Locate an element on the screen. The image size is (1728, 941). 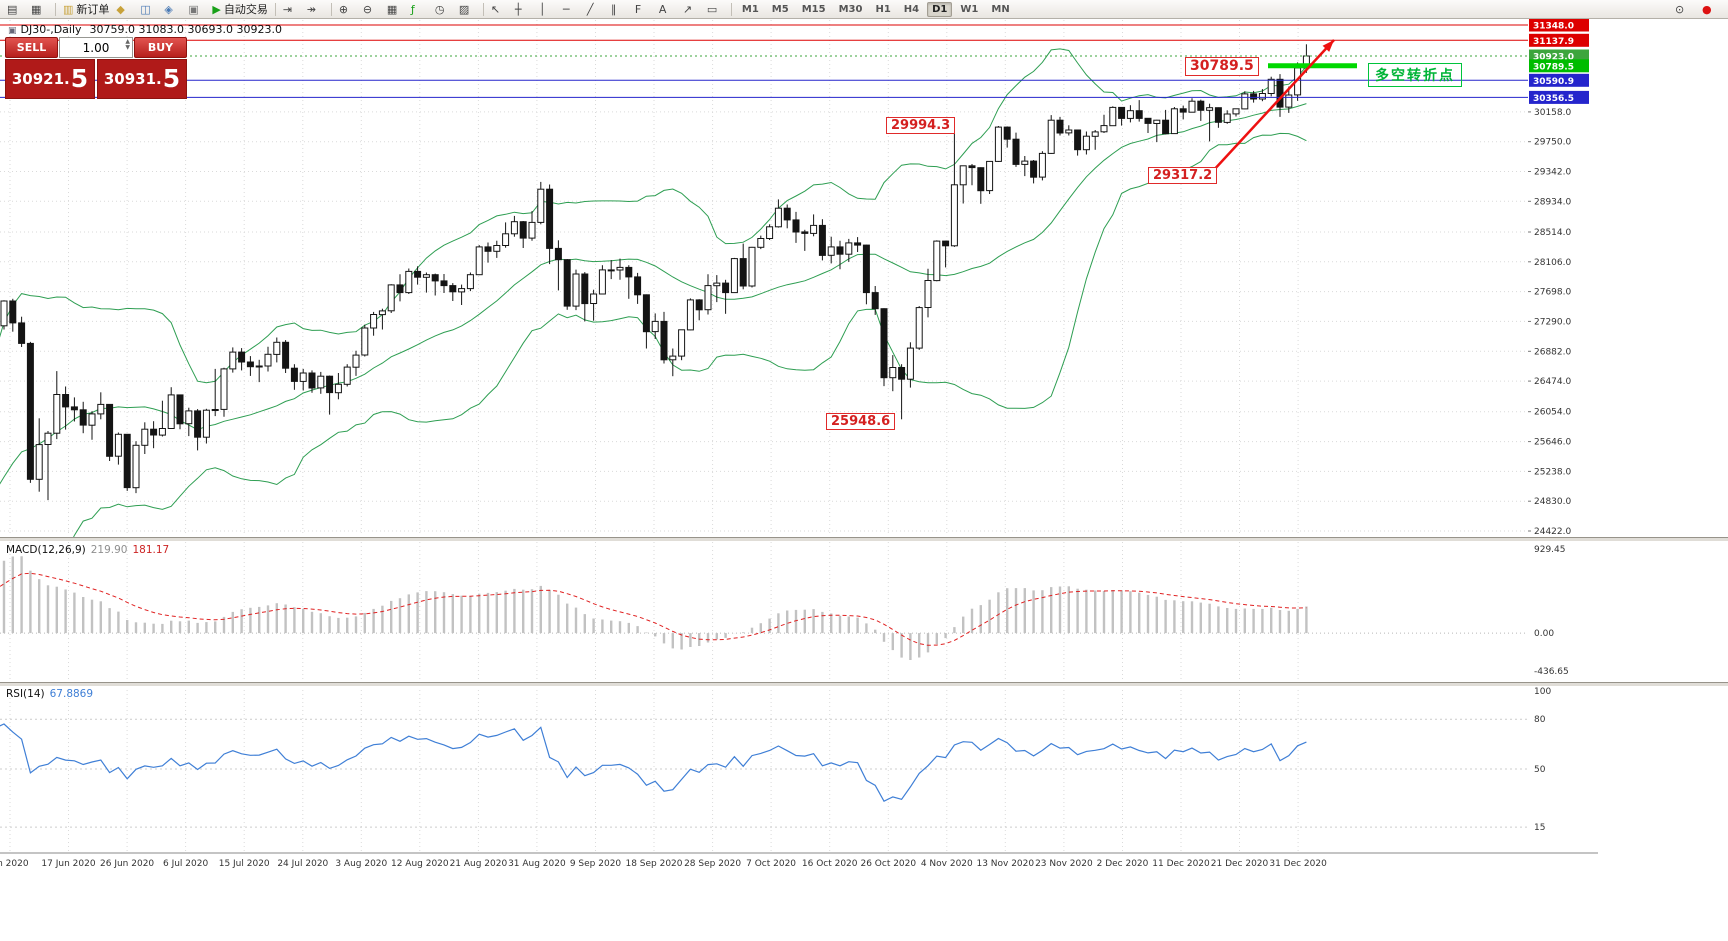
time-axis-label: un 2020 is located at coordinates (14, 864).